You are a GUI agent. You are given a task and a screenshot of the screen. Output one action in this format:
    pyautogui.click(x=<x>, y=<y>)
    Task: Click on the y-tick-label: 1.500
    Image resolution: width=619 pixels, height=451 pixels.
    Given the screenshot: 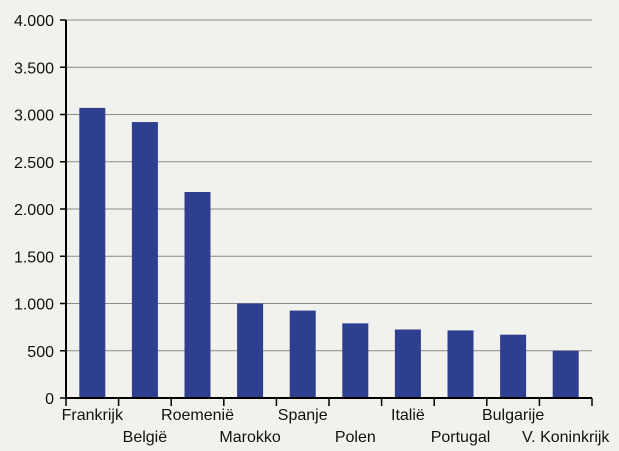 What is the action you would take?
    pyautogui.click(x=34, y=257)
    